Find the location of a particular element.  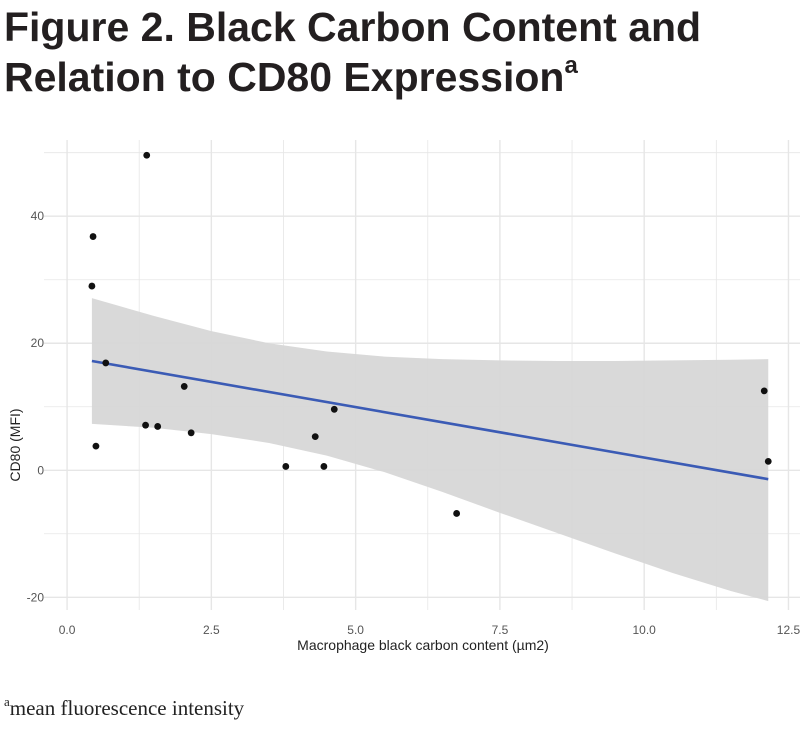

footnote: amean fluorescence intensity is located at coordinates (124, 707).